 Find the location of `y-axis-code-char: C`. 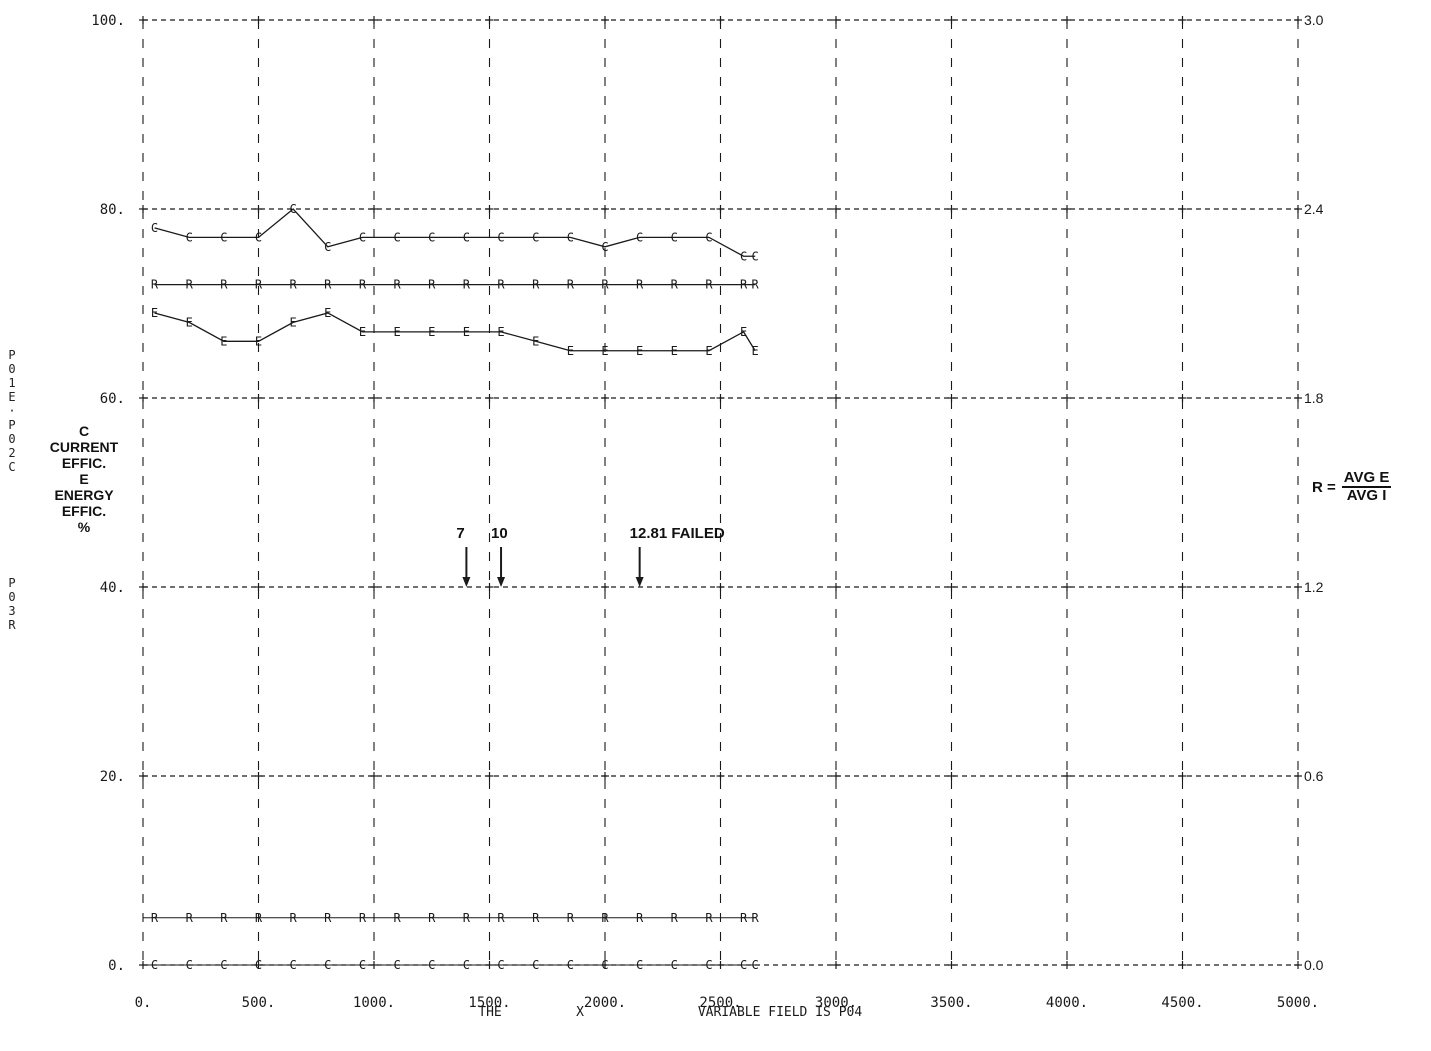

y-axis-code-char: C is located at coordinates (12, 467).